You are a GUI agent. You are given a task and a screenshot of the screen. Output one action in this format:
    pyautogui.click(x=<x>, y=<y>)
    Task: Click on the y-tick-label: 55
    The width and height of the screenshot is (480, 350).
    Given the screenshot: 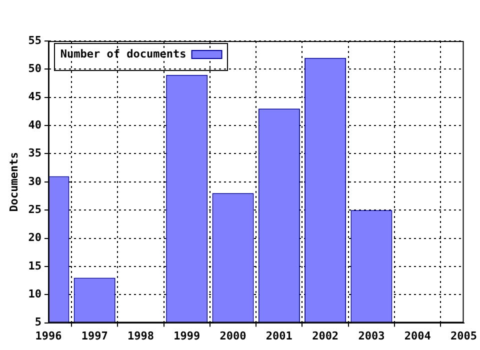 What is the action you would take?
    pyautogui.click(x=35, y=40)
    